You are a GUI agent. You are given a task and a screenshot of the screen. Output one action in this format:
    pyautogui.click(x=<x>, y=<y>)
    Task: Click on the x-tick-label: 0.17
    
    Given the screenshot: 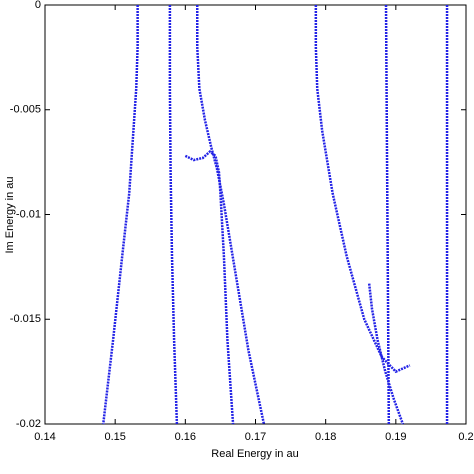 What is the action you would take?
    pyautogui.click(x=255, y=437)
    